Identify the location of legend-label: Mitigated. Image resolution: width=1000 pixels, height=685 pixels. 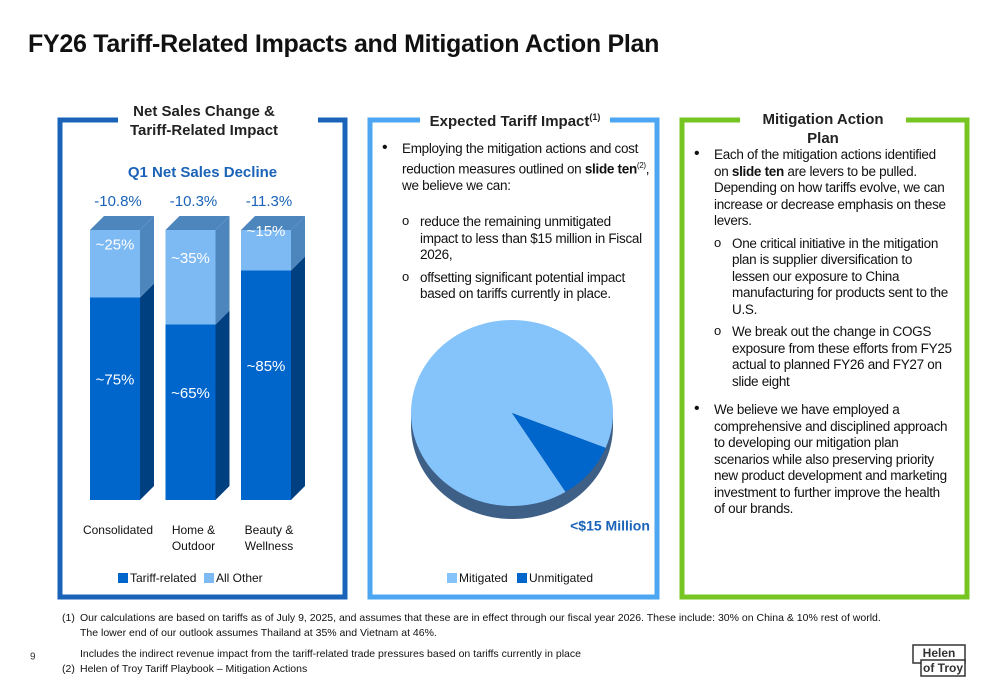
(483, 578).